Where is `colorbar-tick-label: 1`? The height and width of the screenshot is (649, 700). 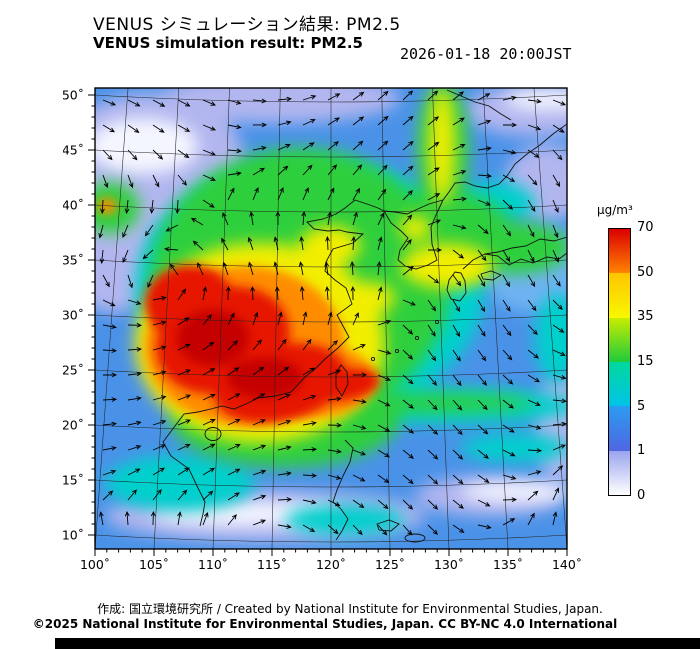
colorbar-tick-label: 1 is located at coordinates (641, 451).